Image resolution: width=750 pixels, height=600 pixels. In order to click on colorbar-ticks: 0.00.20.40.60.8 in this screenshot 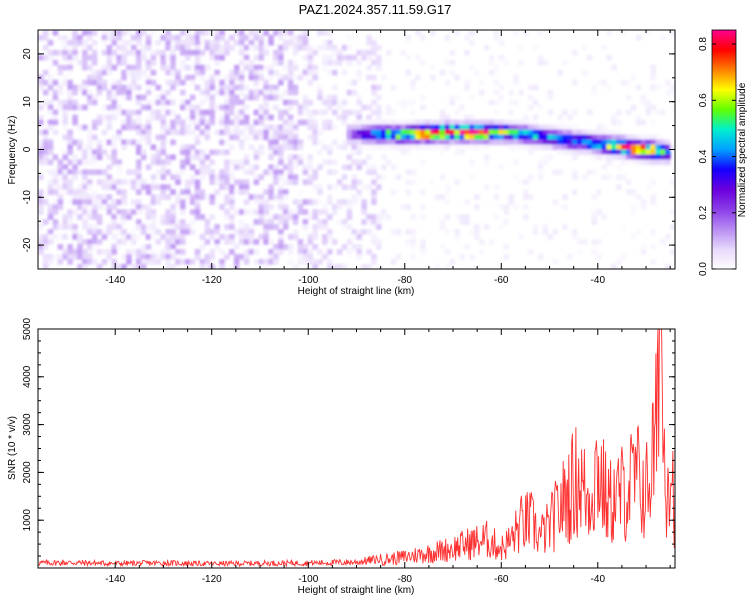, I will do `click(717, 156)`.